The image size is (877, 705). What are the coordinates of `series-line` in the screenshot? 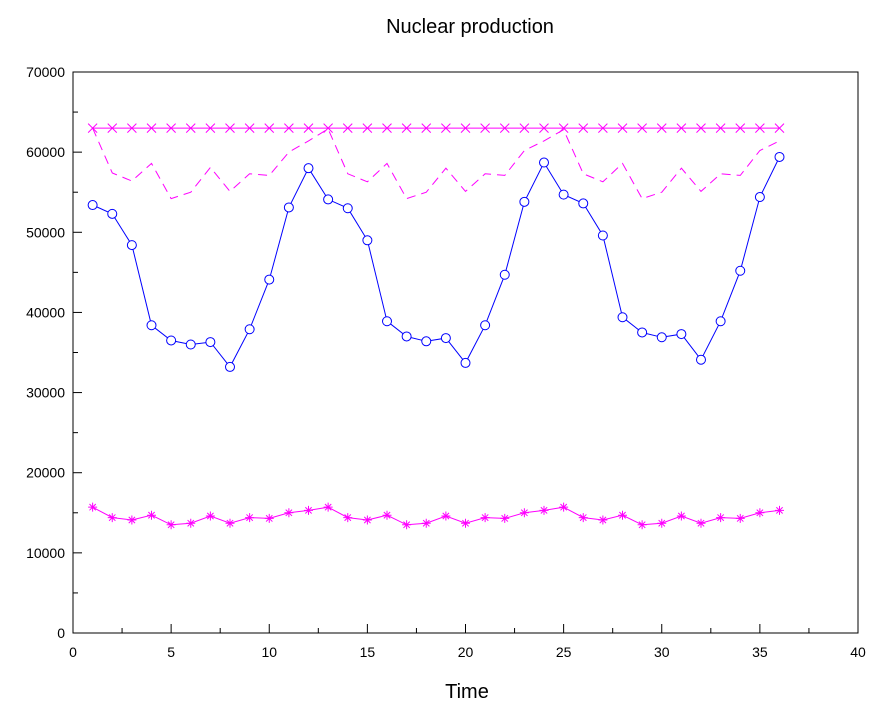 It's located at (436, 516).